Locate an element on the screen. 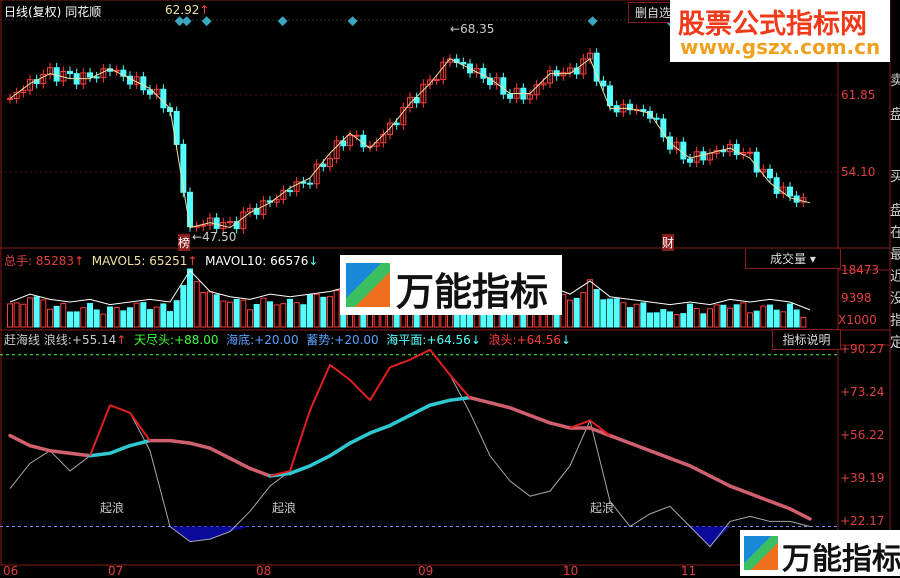 The width and height of the screenshot is (900, 578). marker-cai: 财 is located at coordinates (668, 242).